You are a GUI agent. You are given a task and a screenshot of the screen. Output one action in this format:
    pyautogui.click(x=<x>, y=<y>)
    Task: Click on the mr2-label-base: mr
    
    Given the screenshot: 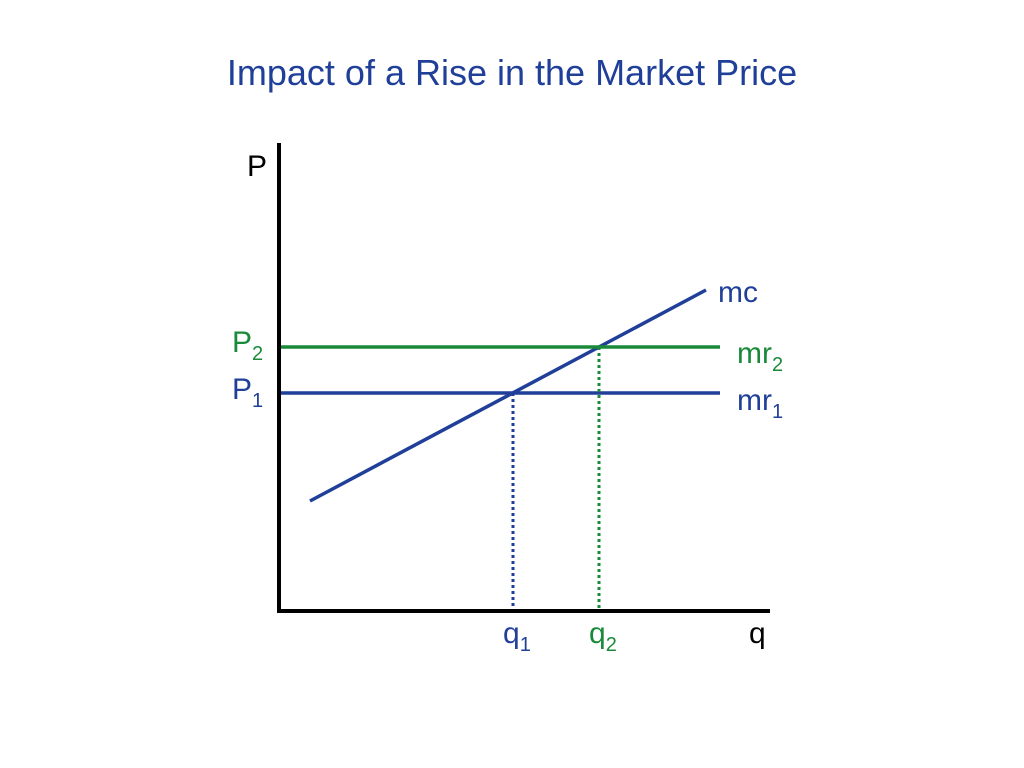 What is the action you would take?
    pyautogui.click(x=754, y=353)
    